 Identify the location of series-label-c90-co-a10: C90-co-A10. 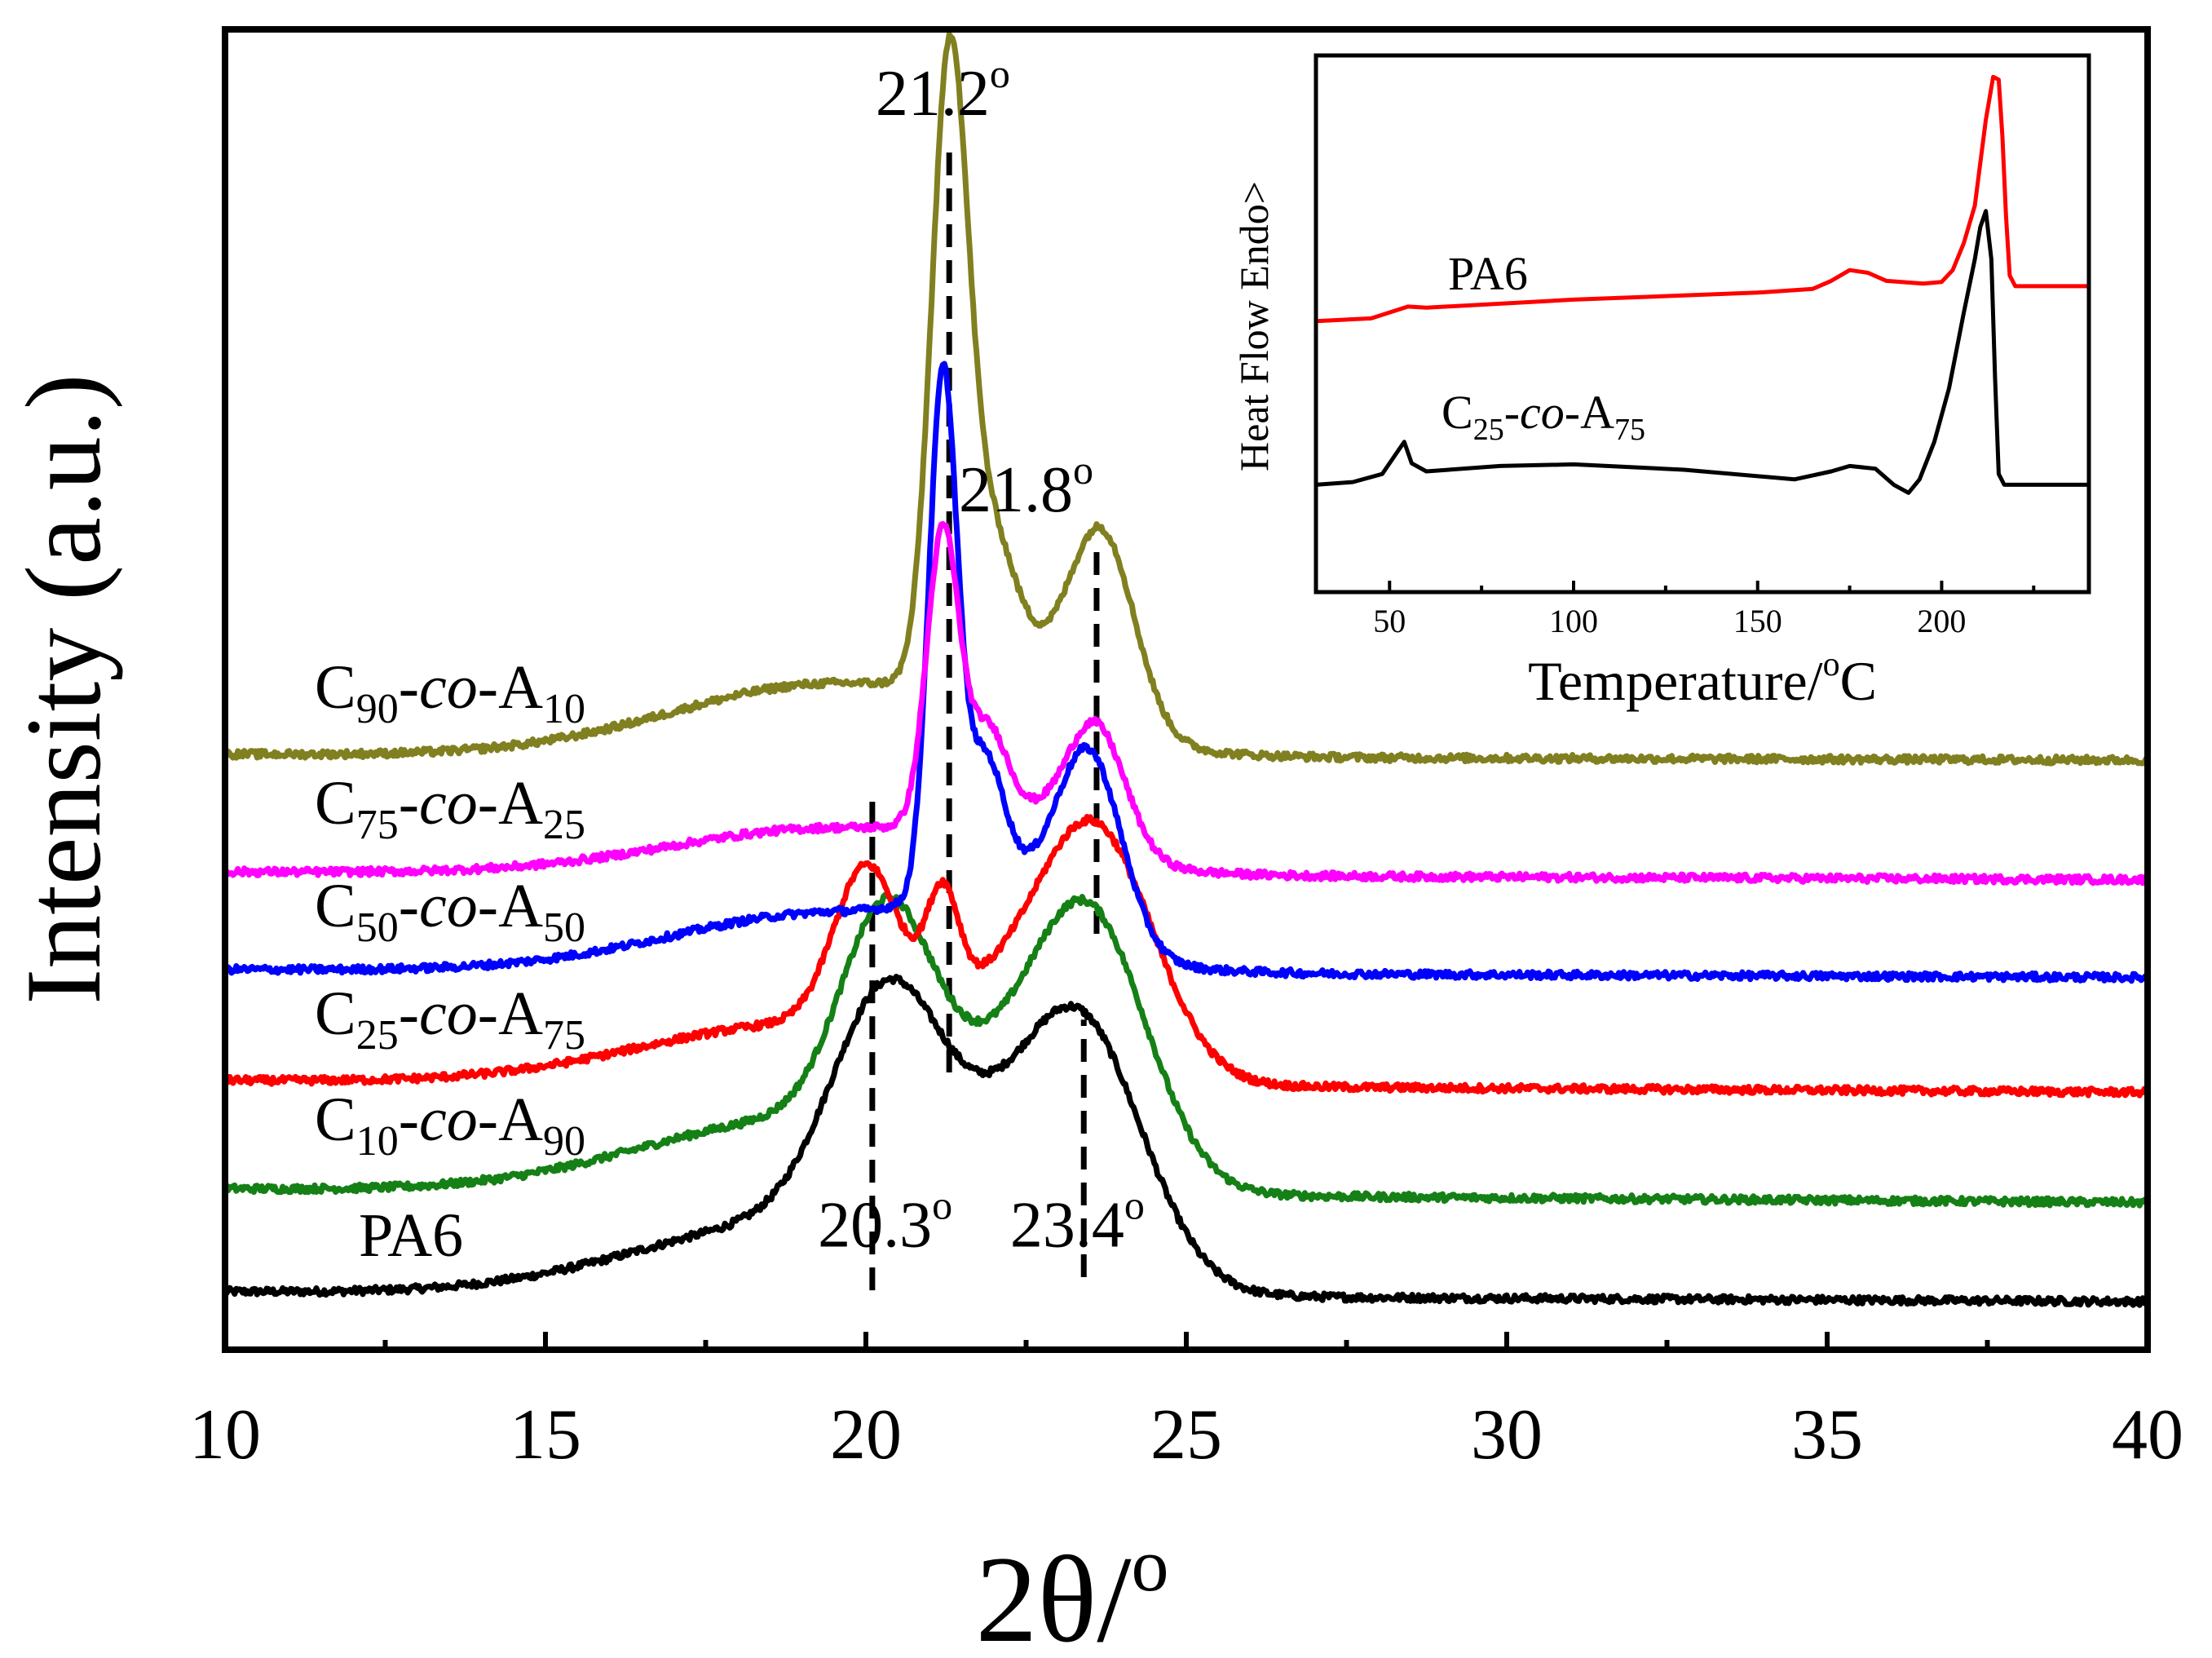
(450, 692).